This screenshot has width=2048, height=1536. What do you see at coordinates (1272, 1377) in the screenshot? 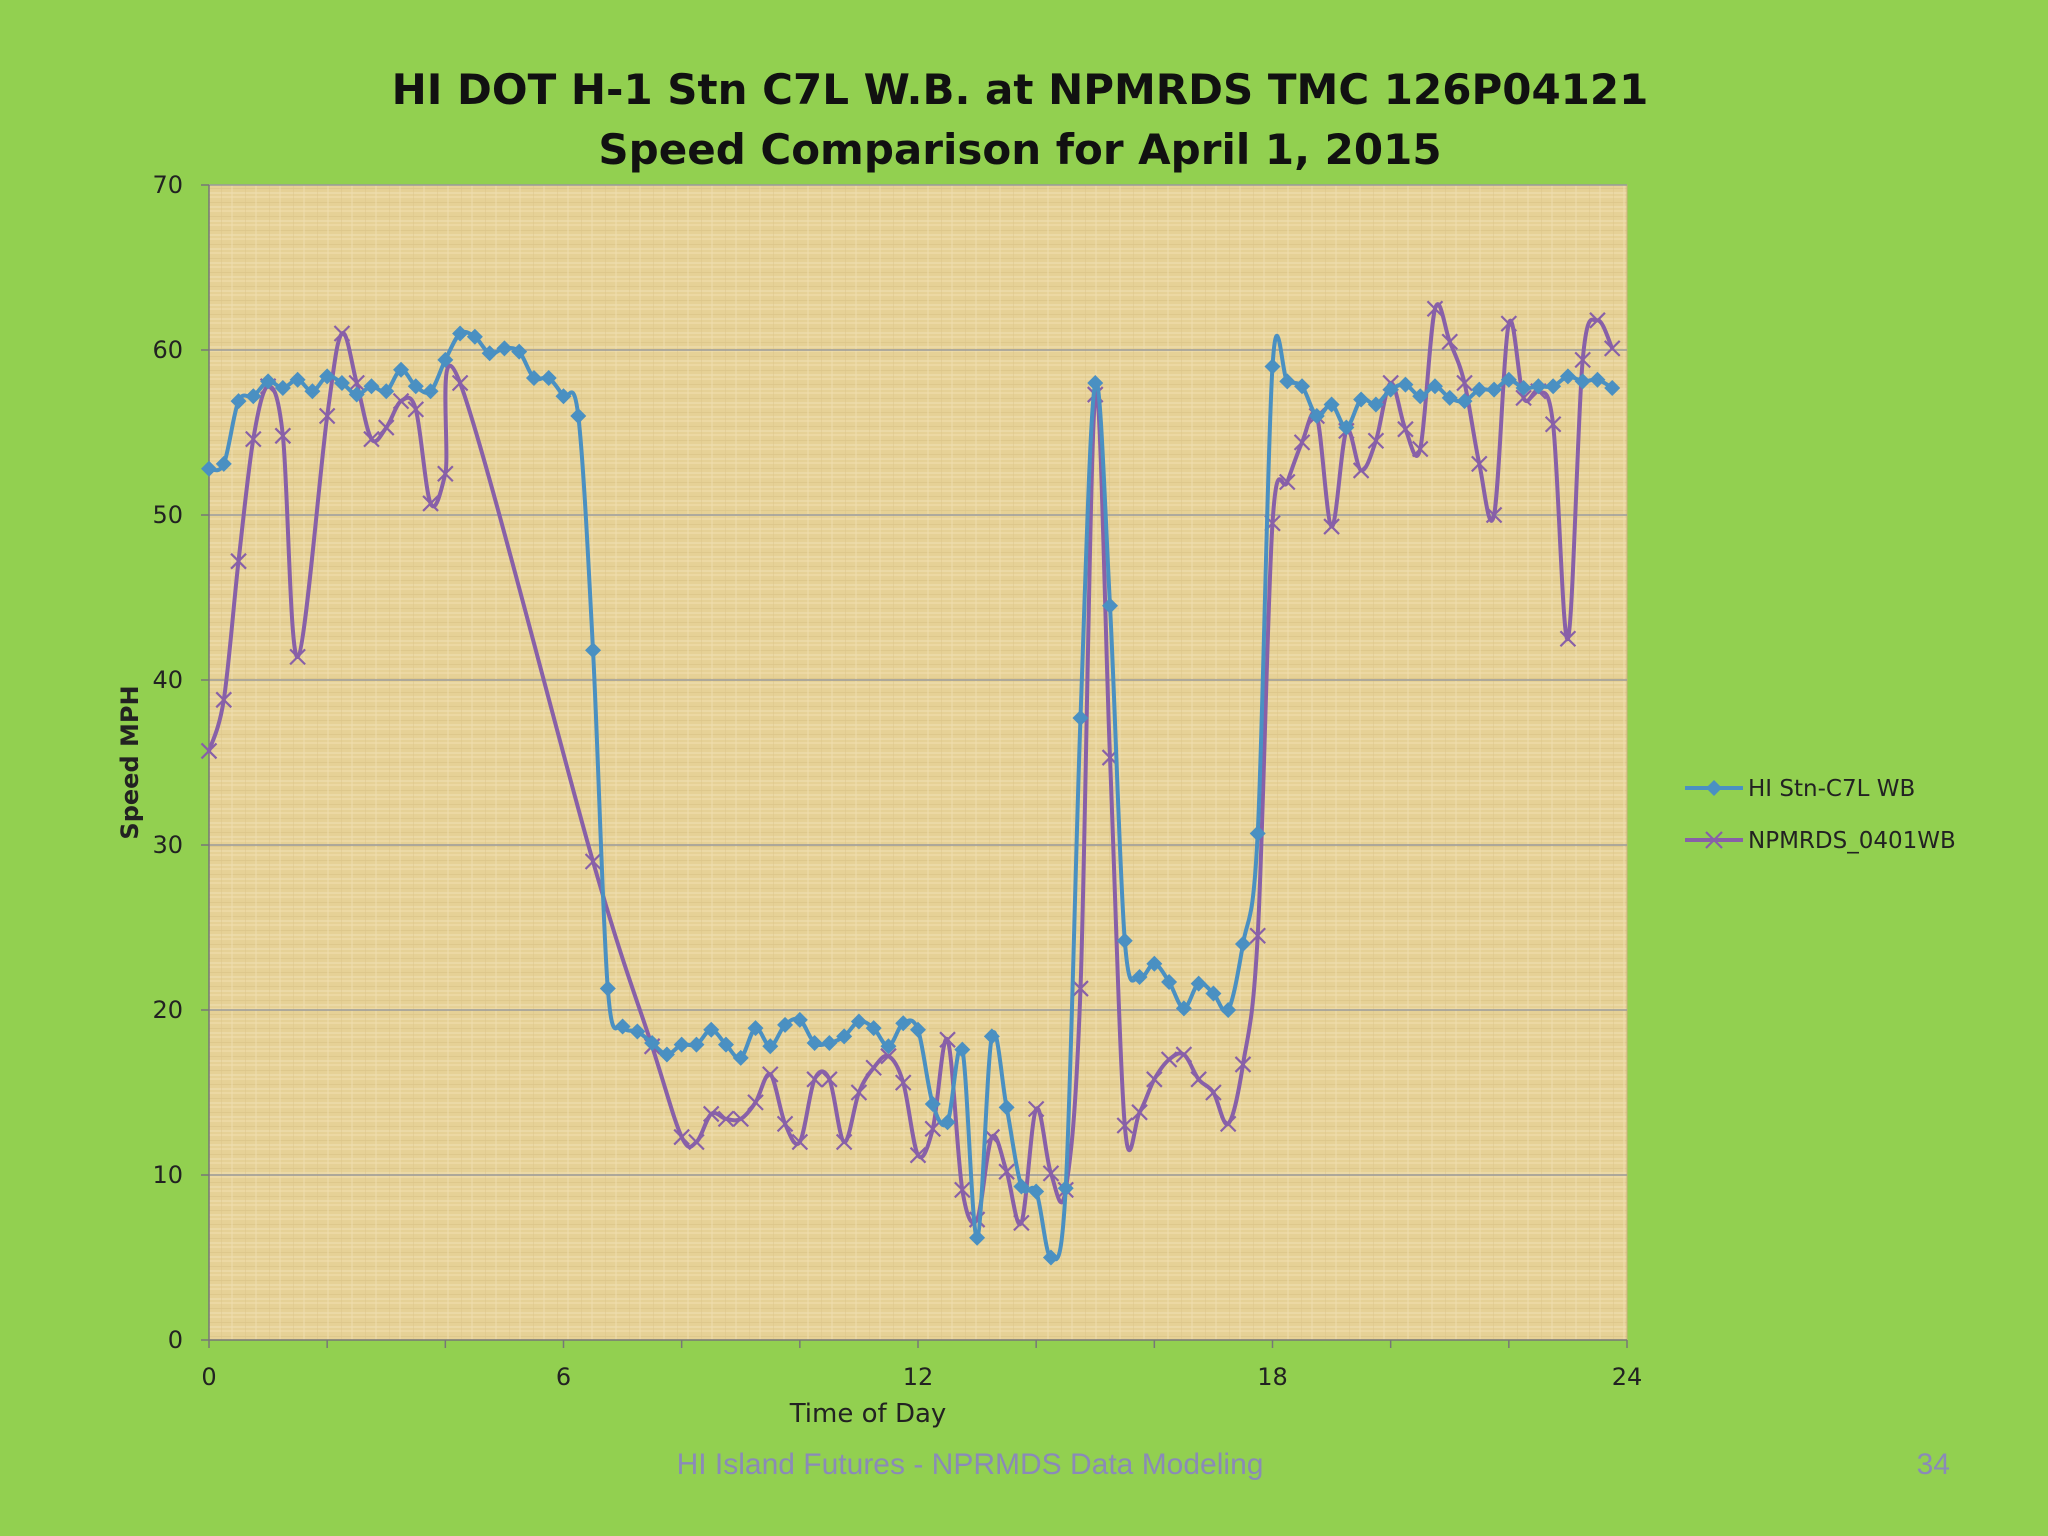
I see `x-tick-label: 18` at bounding box center [1272, 1377].